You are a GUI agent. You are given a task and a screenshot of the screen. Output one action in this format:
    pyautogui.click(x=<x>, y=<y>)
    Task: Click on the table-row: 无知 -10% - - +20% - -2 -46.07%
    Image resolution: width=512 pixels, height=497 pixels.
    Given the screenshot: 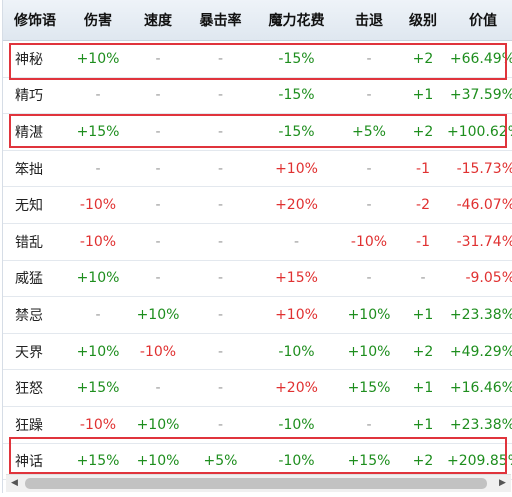 What is the action you would take?
    pyautogui.click(x=257, y=205)
    